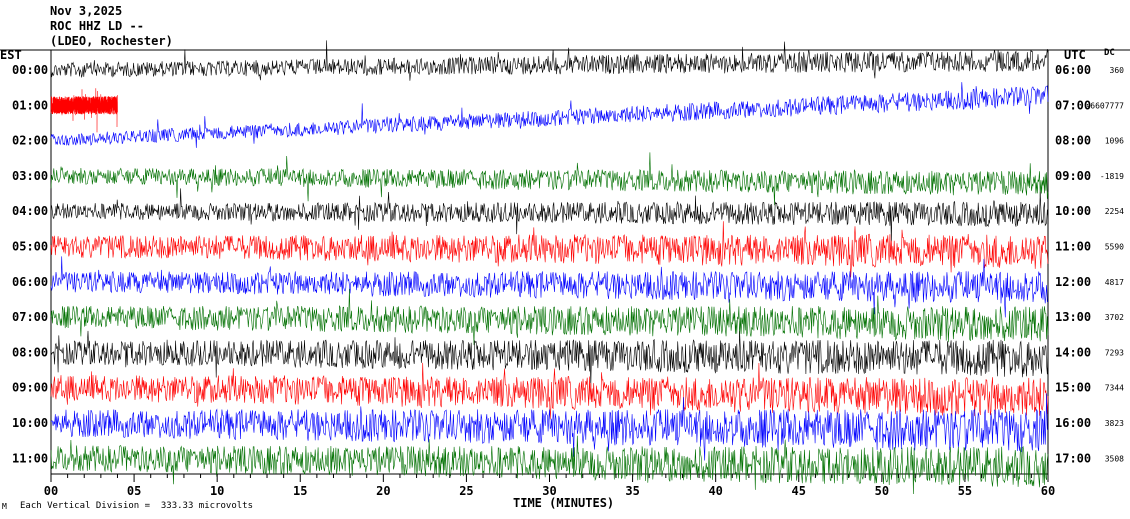 The image size is (1130, 519). What do you see at coordinates (1073, 105) in the screenshot?
I see `utc-hour-07:00: 07:00` at bounding box center [1073, 105].